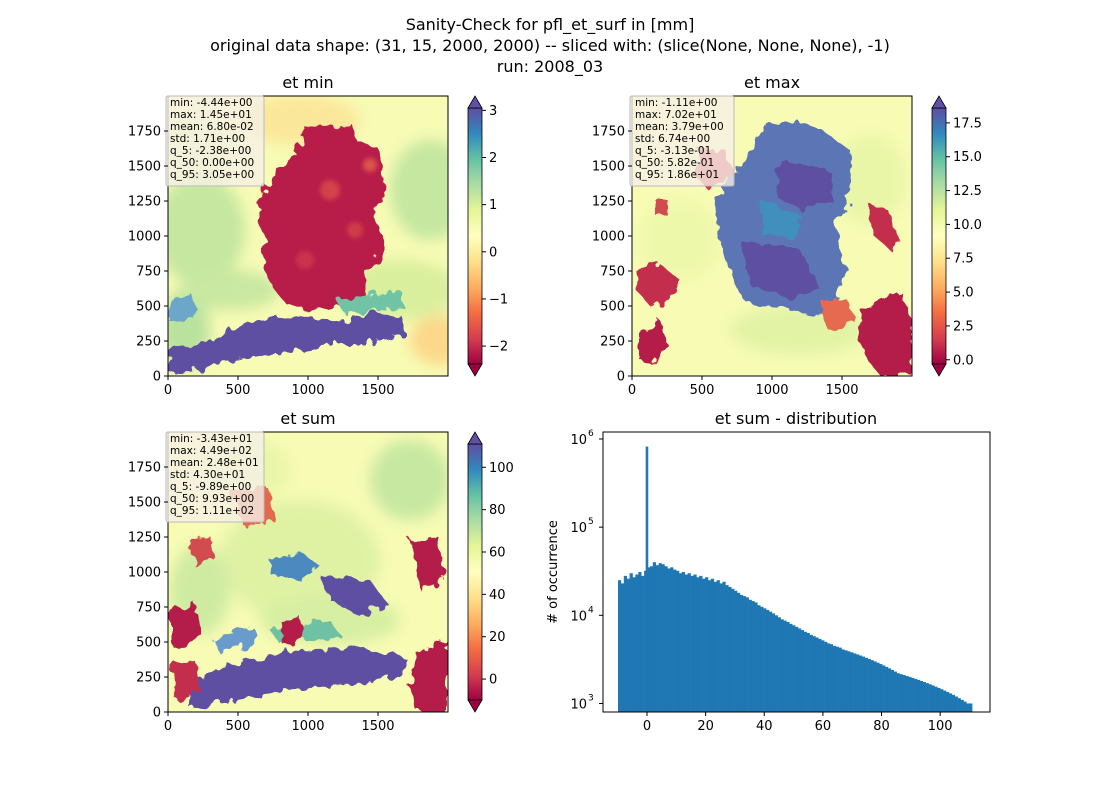 This screenshot has width=1100, height=800. Describe the element at coordinates (674, 163) in the screenshot. I see `stat-q50: q_50: 5.82e-01` at that location.